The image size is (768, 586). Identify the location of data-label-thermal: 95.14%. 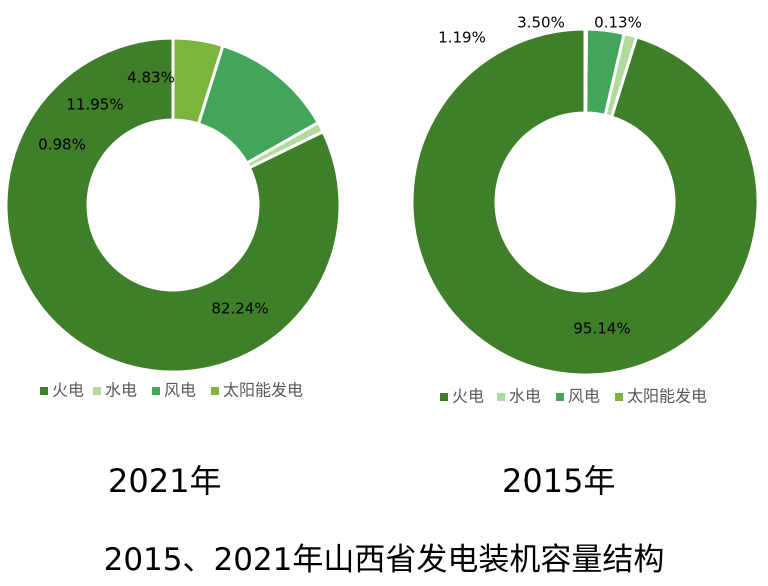
(601, 329).